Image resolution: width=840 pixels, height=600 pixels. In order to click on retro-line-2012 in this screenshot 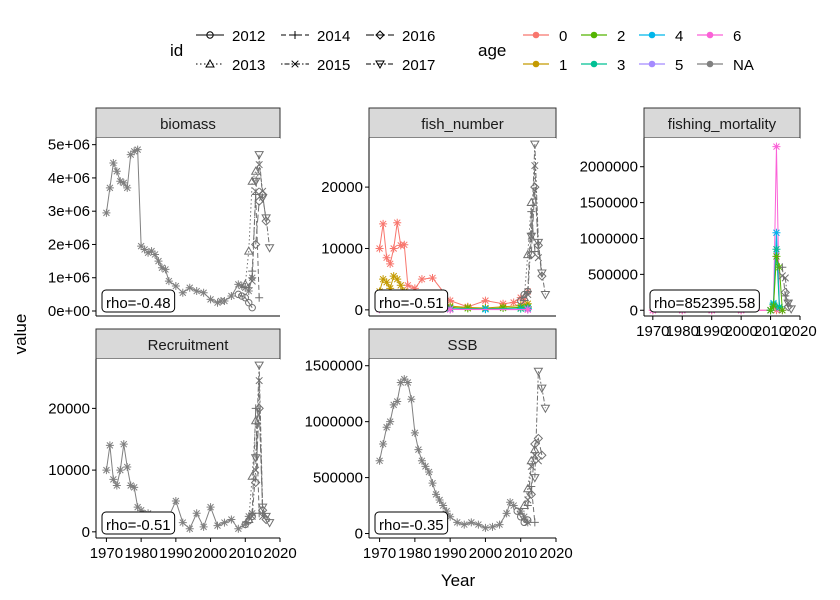, I will do `click(245, 300)`.